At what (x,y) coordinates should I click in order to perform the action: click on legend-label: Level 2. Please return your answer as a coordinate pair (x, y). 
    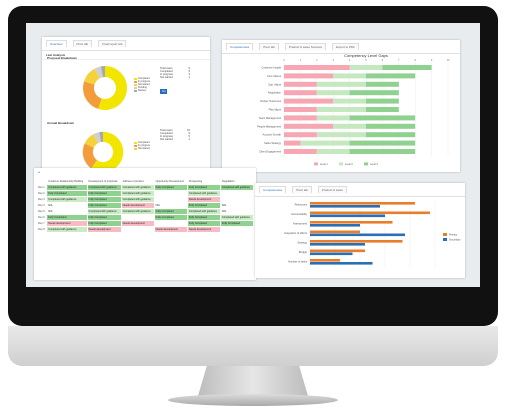
    Looking at the image, I should click on (349, 164).